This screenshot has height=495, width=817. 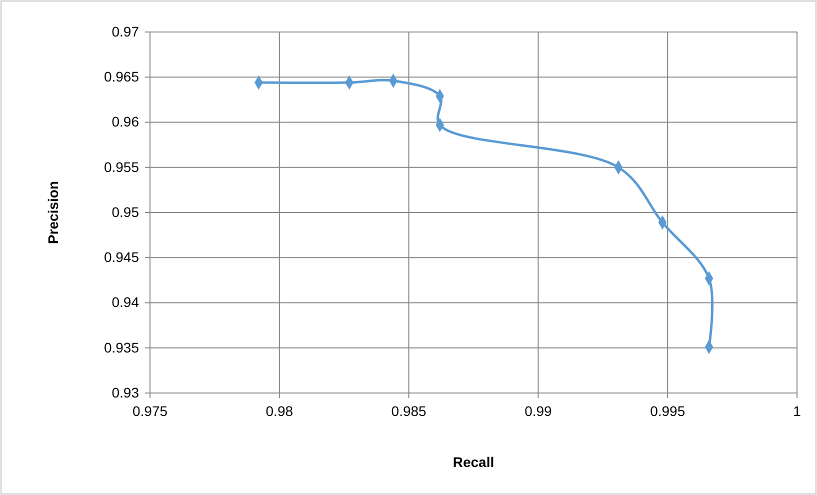 I want to click on x-tick-label: 0.985, so click(x=409, y=410).